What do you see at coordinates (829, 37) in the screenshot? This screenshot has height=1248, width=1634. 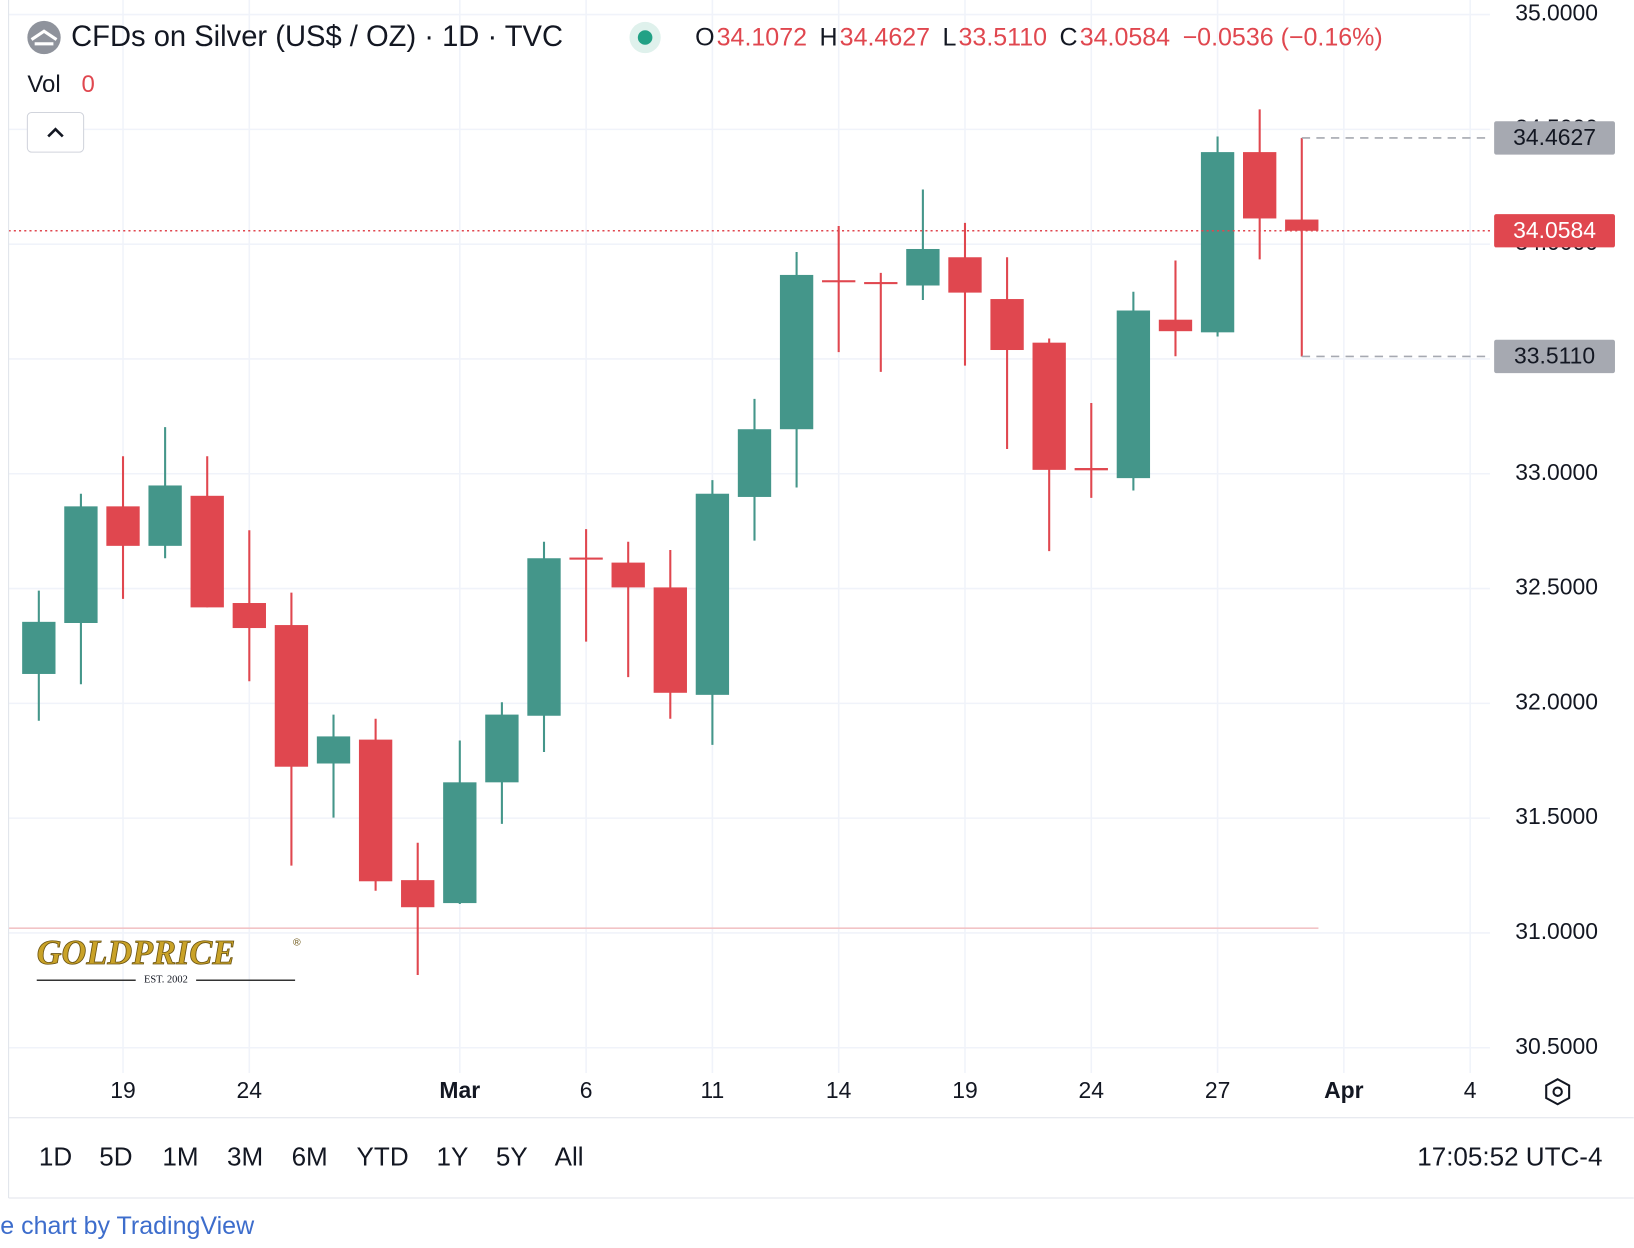 I see `legend-key: H` at bounding box center [829, 37].